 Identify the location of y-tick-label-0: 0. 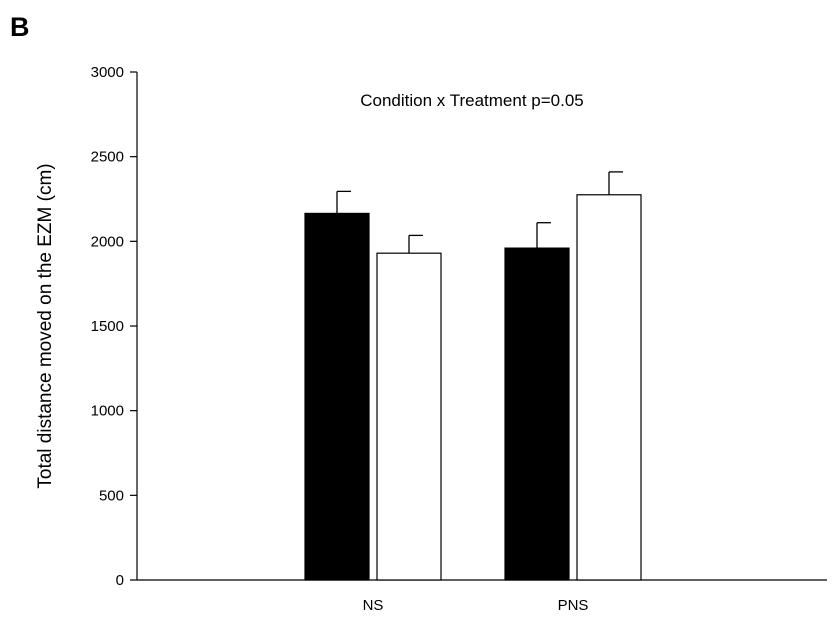
(120, 580).